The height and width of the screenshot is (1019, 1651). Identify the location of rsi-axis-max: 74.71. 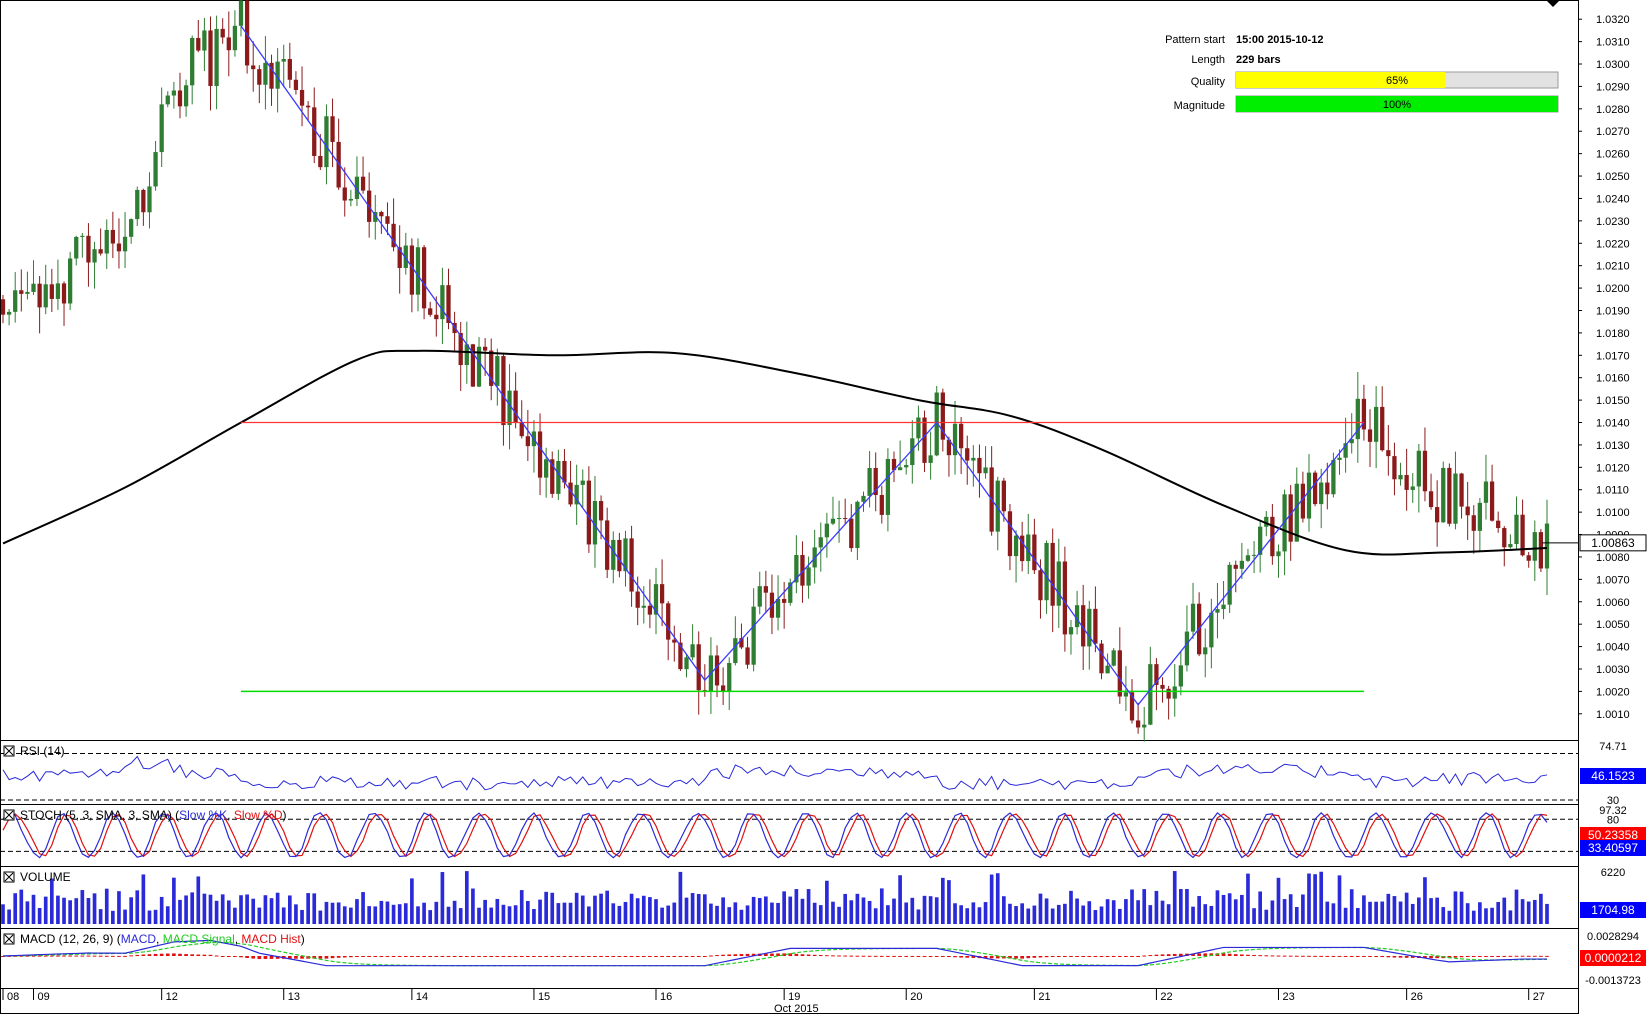
(1613, 747).